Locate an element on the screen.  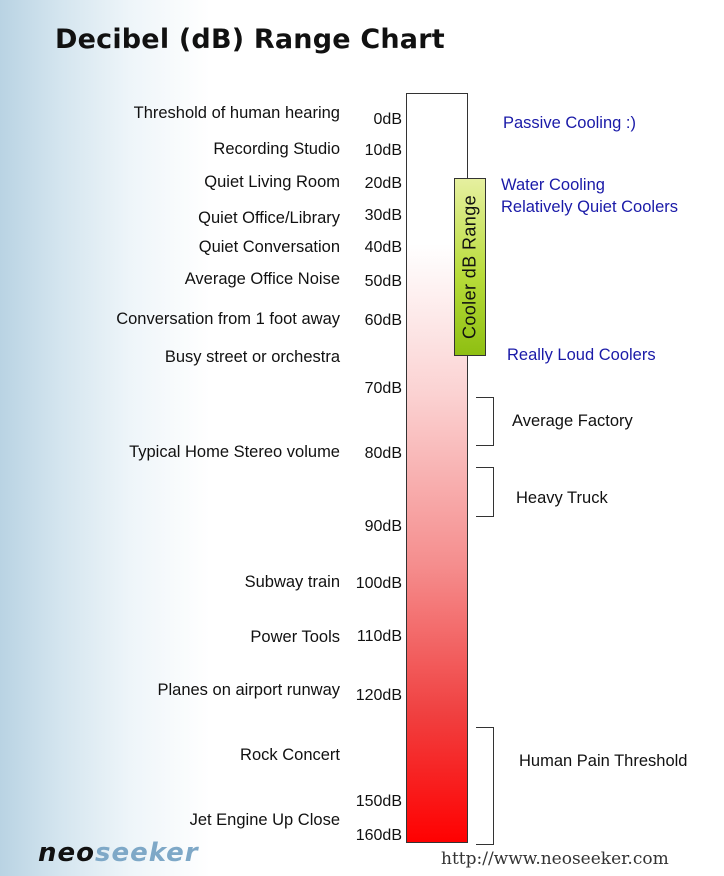
db-value: 90dB is located at coordinates (383, 526).